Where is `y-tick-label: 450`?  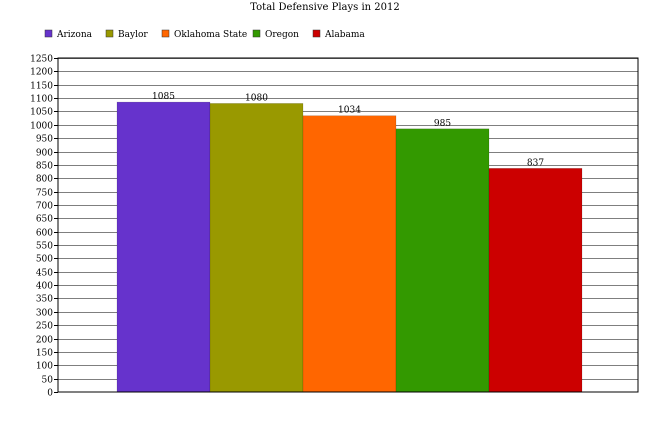
y-tick-label: 450 is located at coordinates (44, 274).